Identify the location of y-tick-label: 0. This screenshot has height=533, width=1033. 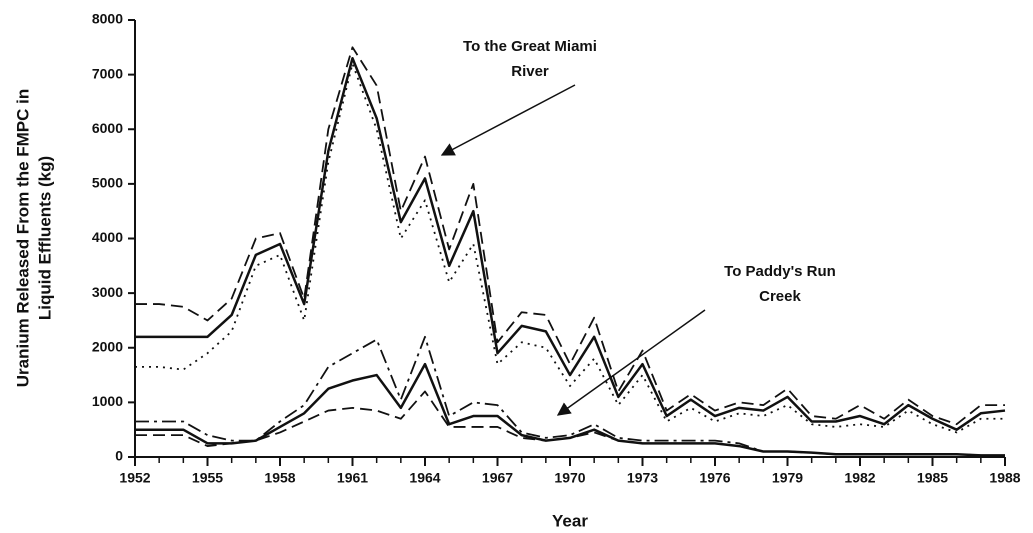
(119, 456).